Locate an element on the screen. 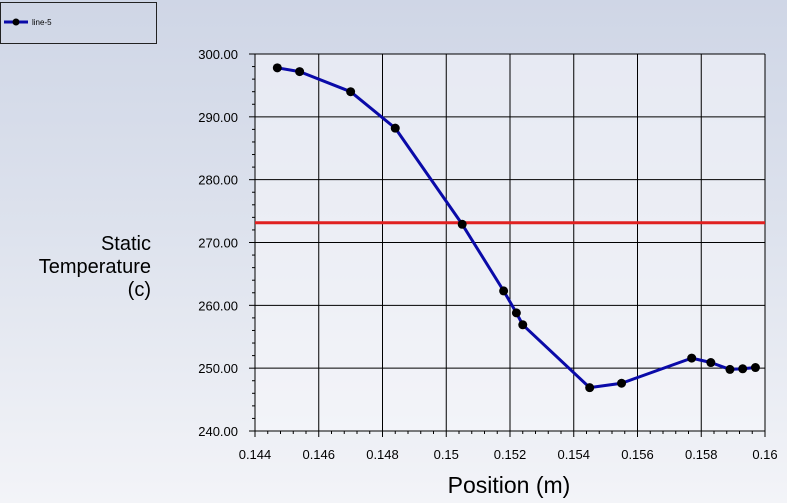  y-axis-title-line-2: Temperature is located at coordinates (95, 267).